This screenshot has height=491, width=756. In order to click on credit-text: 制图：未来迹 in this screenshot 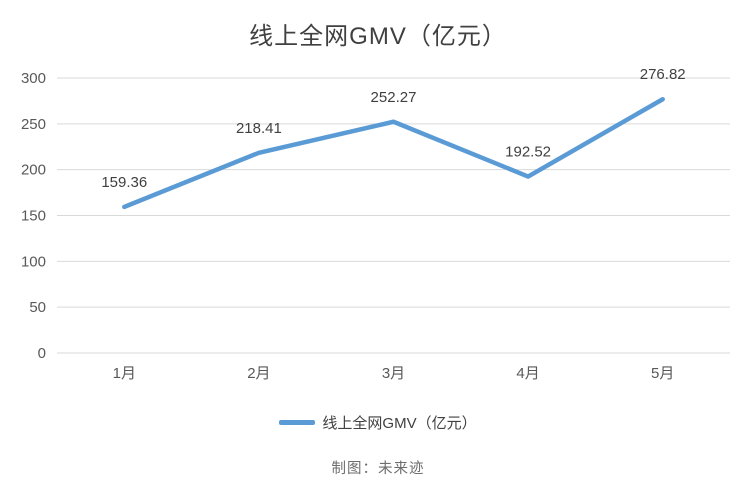, I will do `click(378, 469)`.